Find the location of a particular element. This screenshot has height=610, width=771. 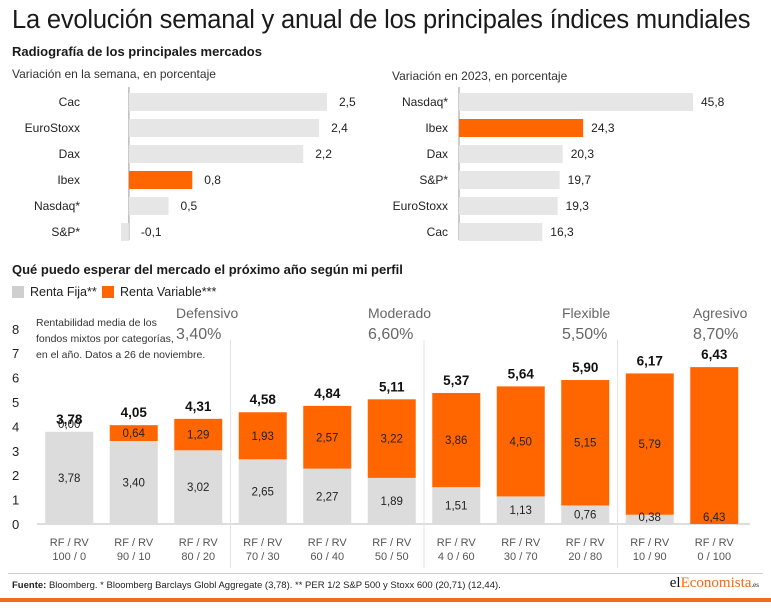

weekly-value-label: 2,4 is located at coordinates (339, 128).